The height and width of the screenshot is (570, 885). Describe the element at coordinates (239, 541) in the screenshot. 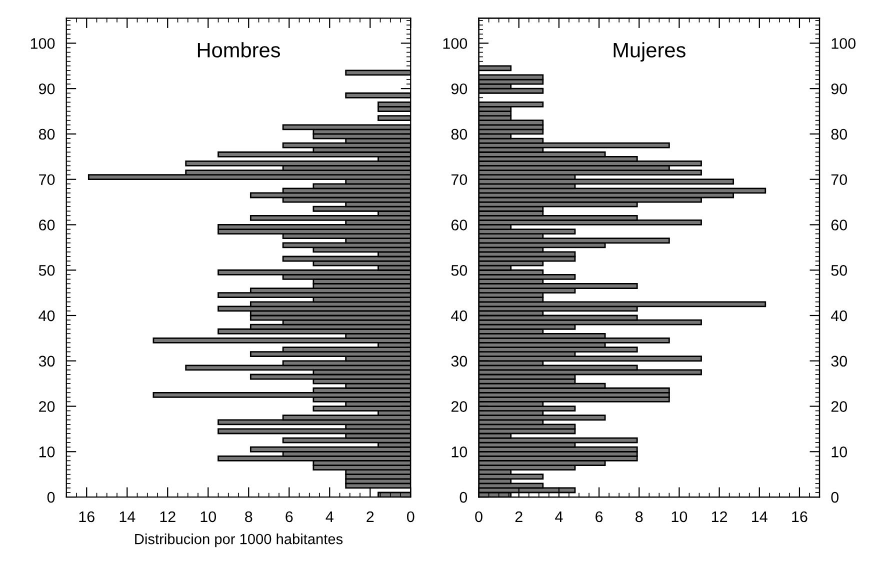

I see `x-axis-title: Distribucion por 1000 habitantes` at that location.